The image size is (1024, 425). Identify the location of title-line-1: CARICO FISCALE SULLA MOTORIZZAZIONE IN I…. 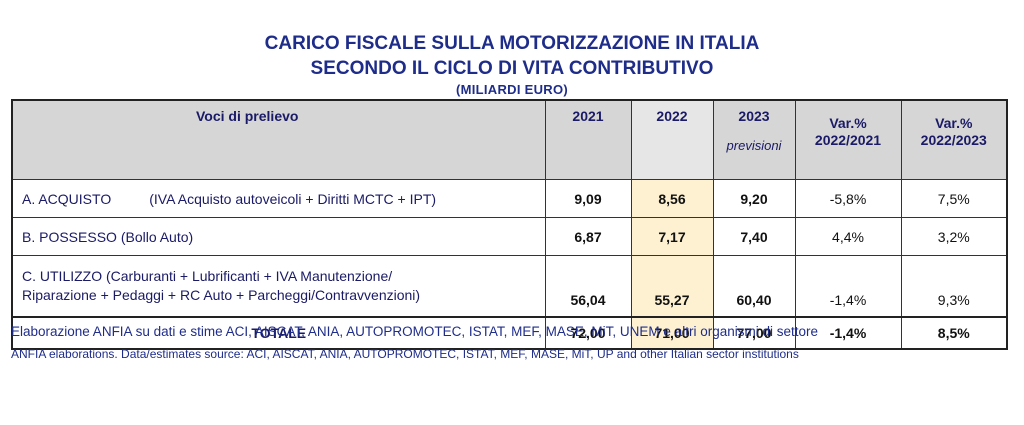
(512, 43).